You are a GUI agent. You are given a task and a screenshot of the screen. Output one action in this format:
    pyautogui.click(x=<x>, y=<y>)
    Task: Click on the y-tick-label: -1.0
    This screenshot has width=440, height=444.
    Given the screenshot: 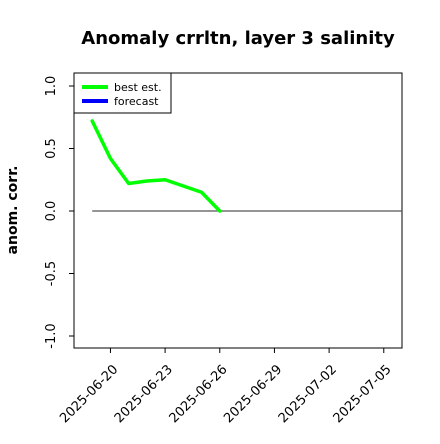 What is the action you would take?
    pyautogui.click(x=51, y=335)
    